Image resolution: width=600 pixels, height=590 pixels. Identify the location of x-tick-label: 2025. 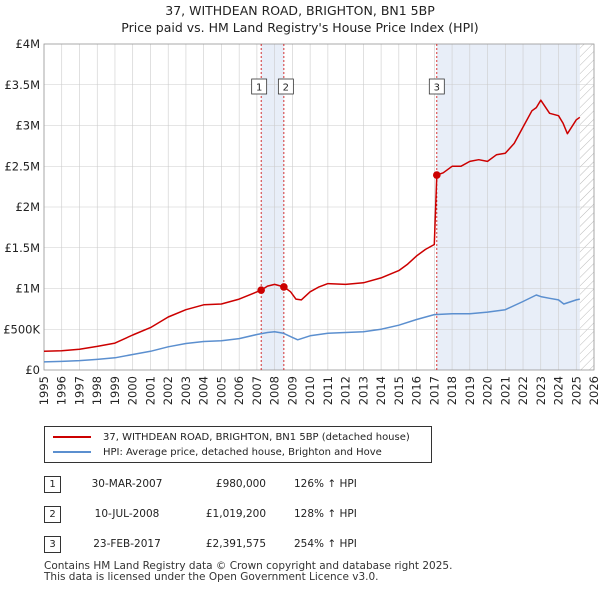
(576, 390).